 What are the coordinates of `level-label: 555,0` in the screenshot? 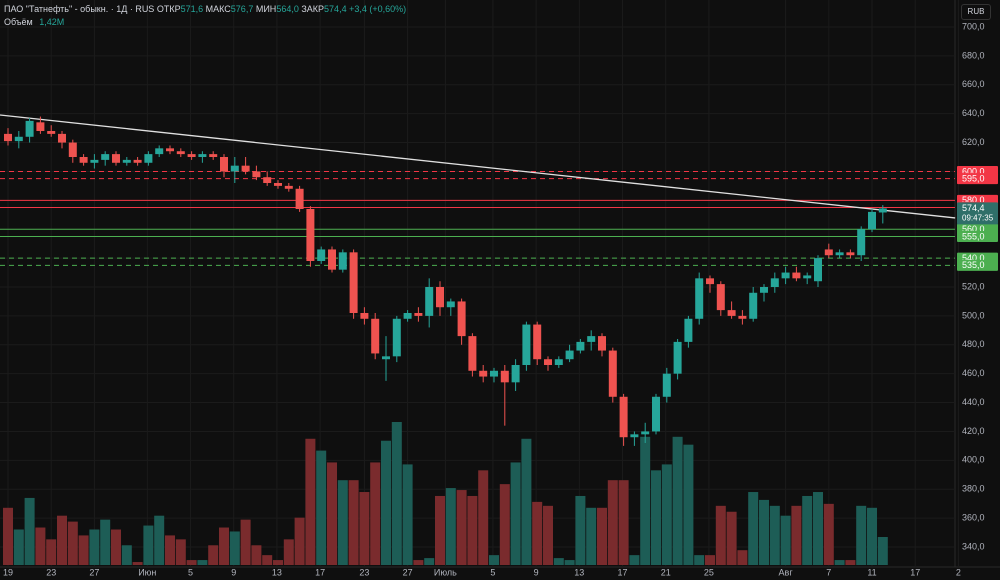 It's located at (973, 236).